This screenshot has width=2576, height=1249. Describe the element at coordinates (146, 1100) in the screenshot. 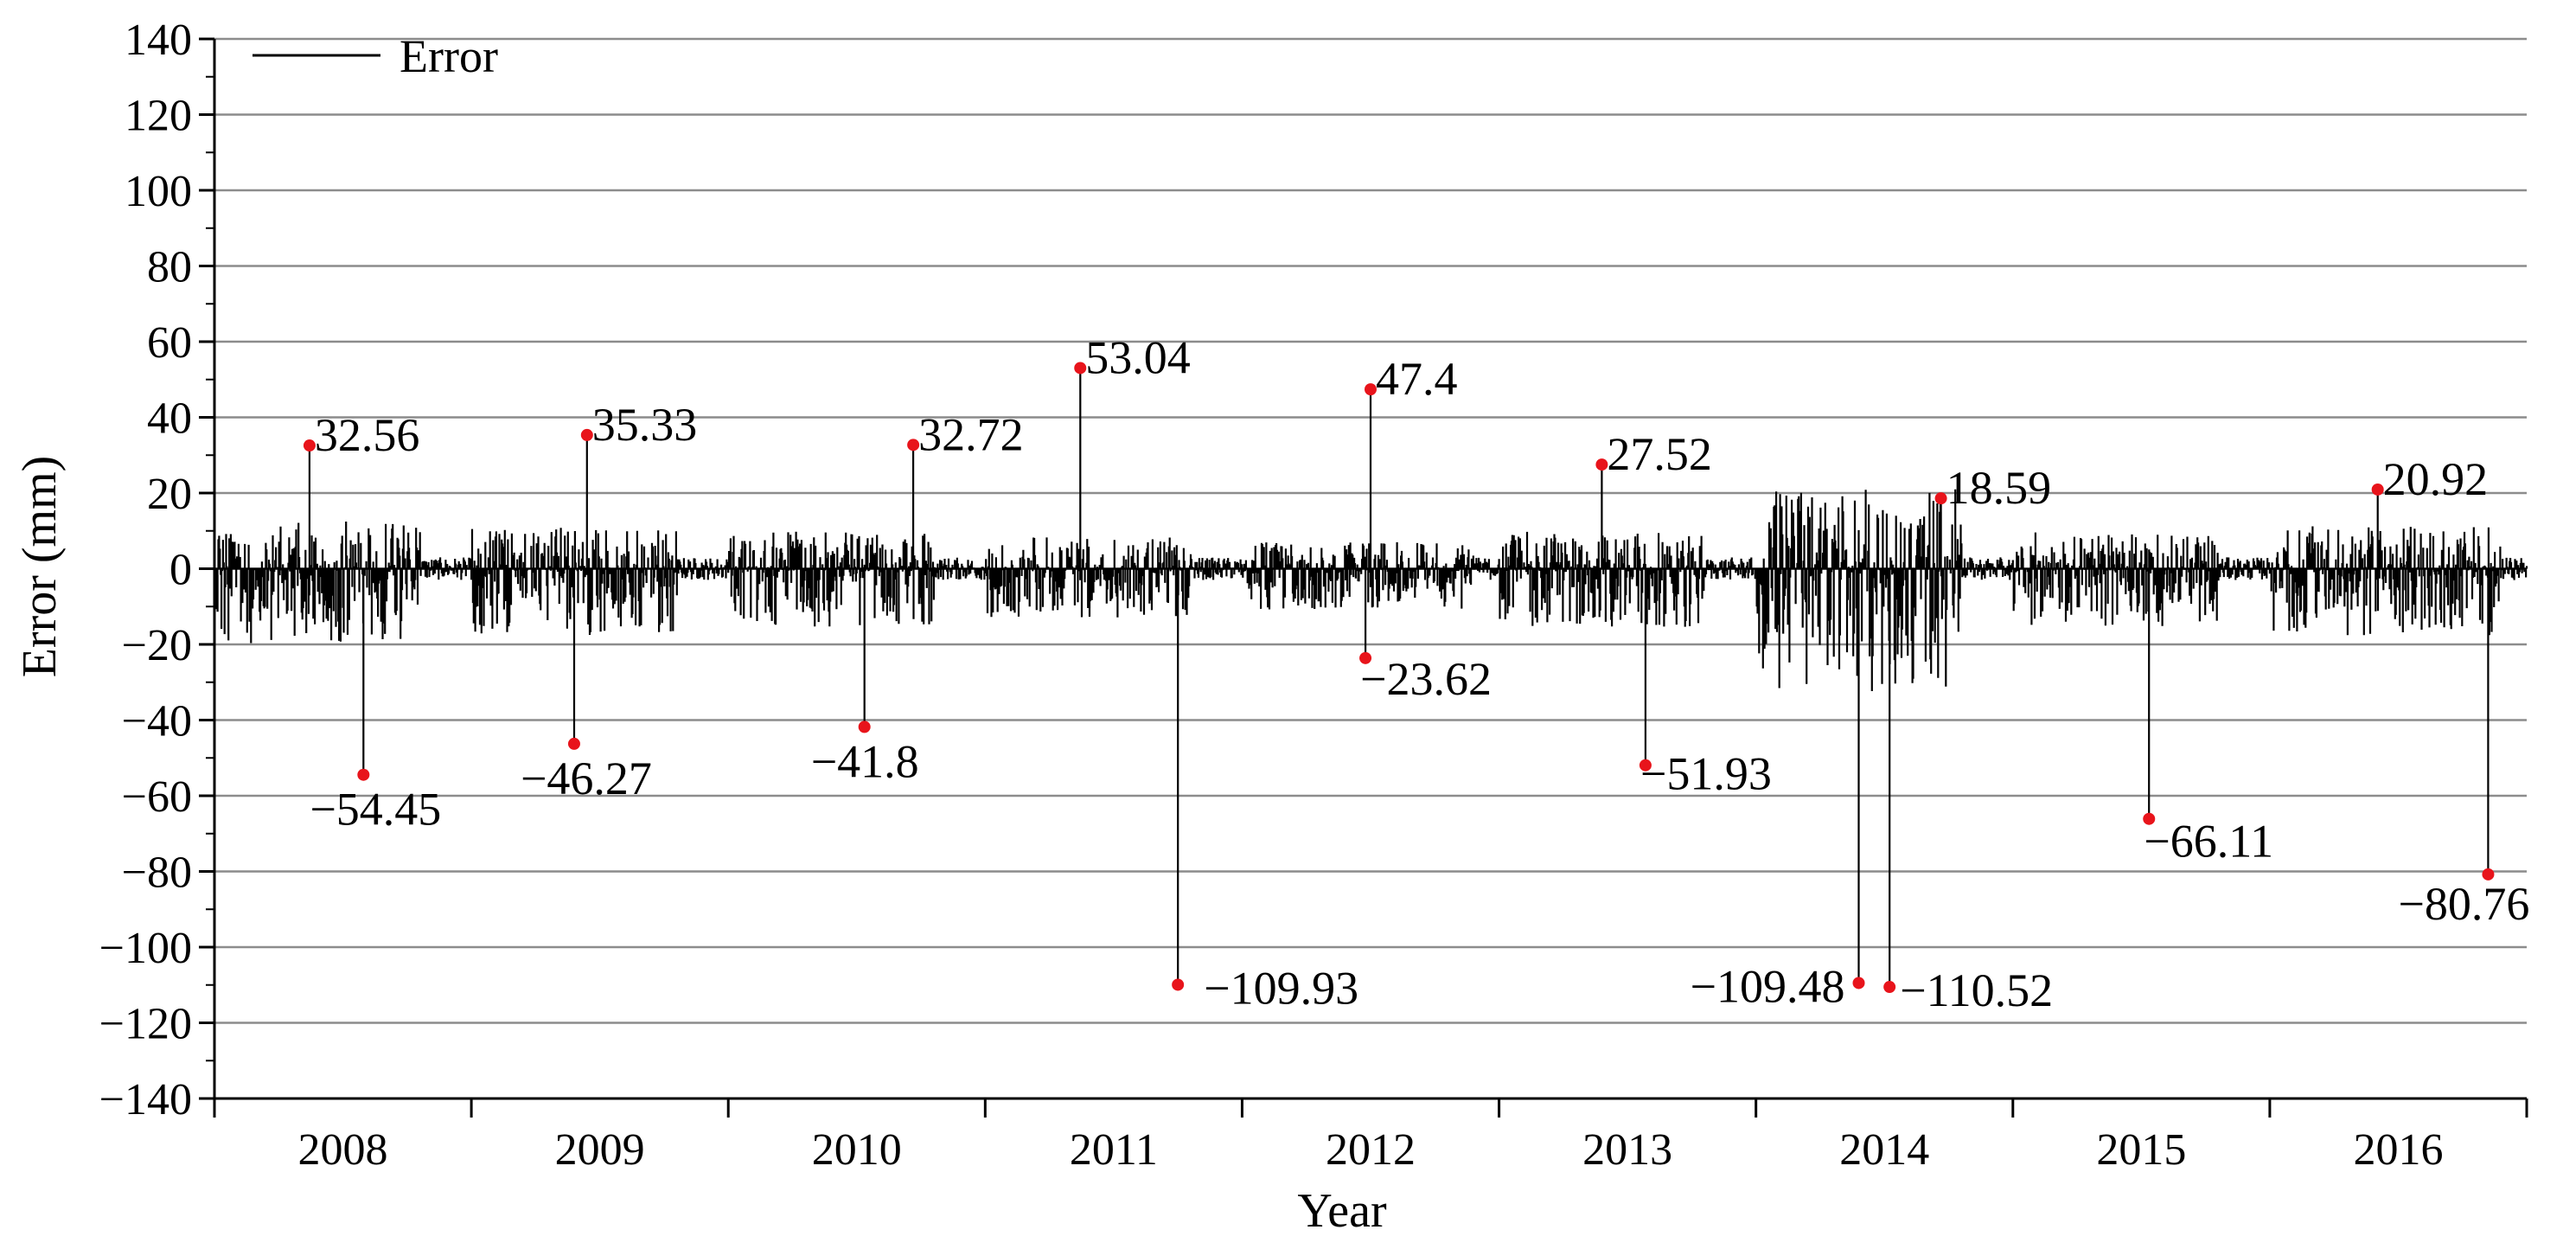

I see `y-tick-label: −140` at that location.